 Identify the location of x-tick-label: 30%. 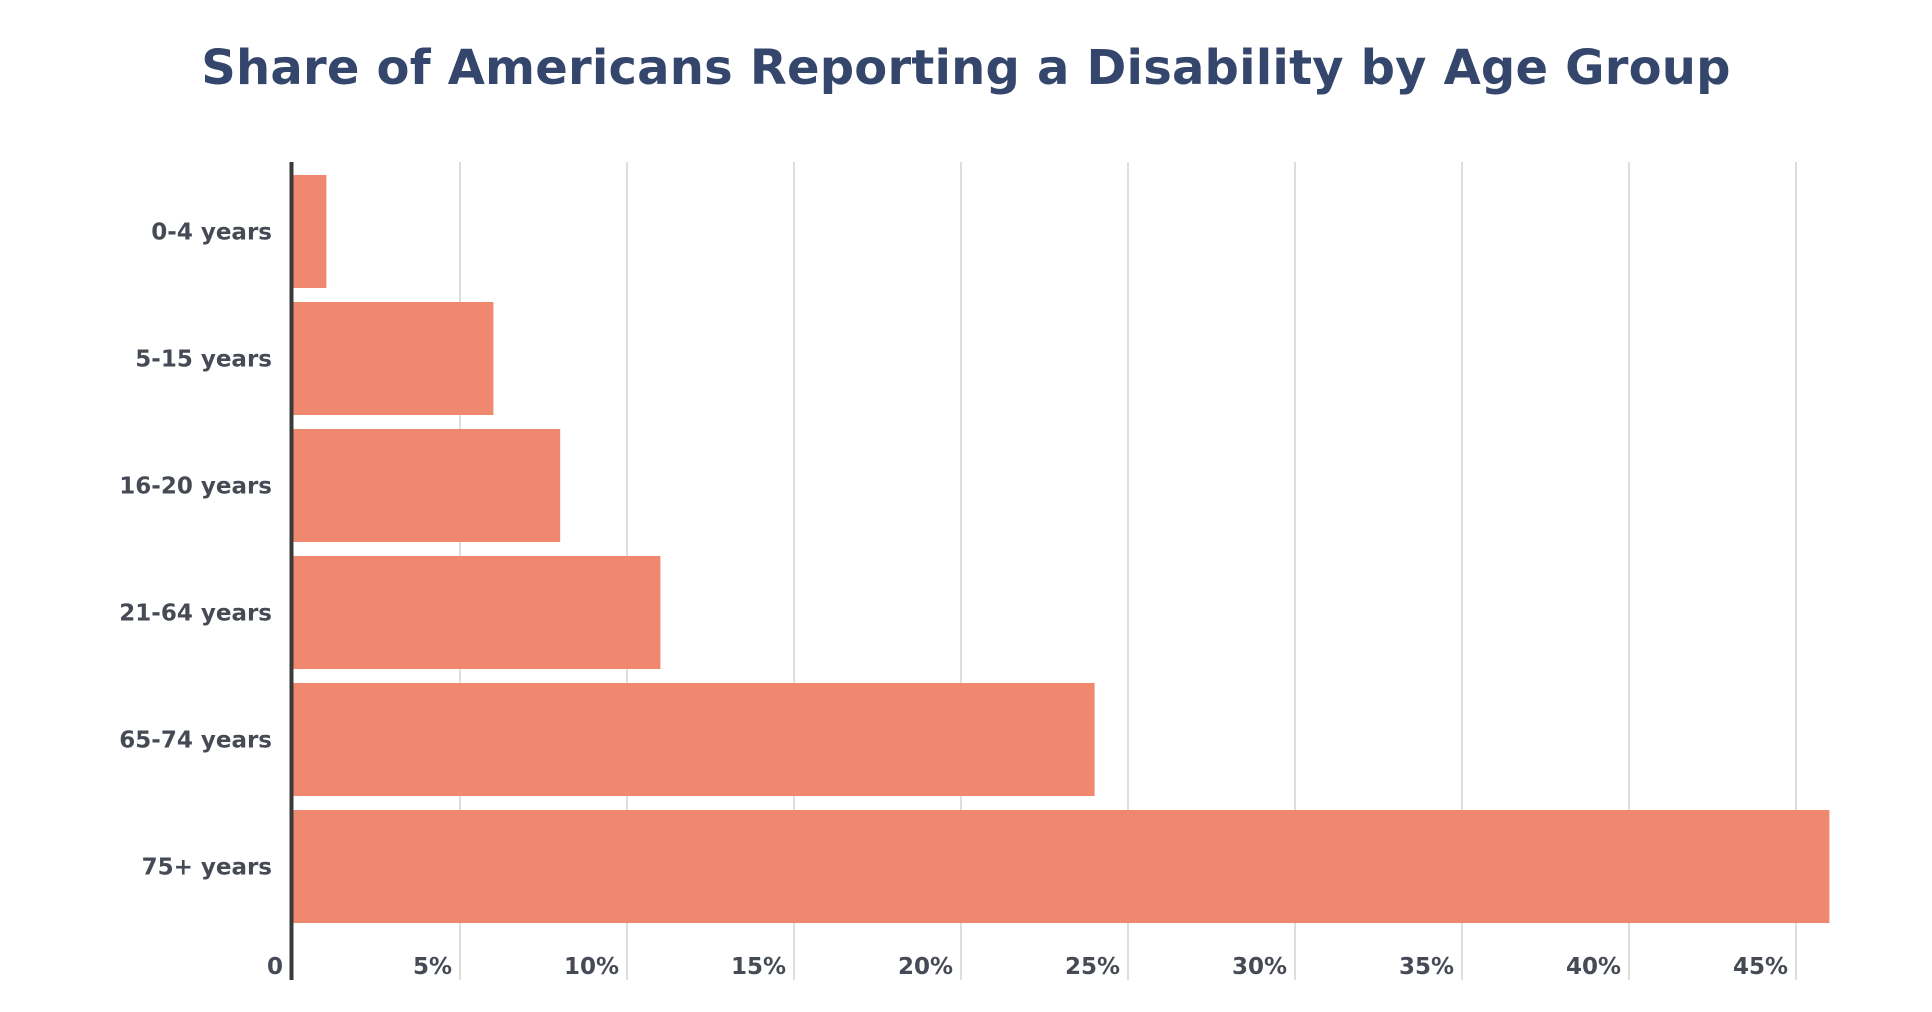
(1259, 967).